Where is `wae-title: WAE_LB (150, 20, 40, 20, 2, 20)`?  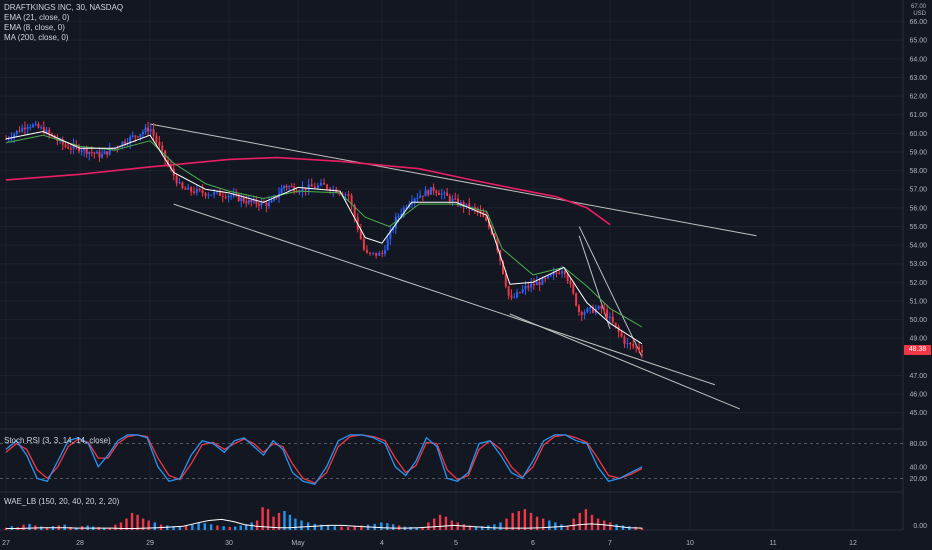 wae-title: WAE_LB (150, 20, 40, 20, 2, 20) is located at coordinates (62, 501).